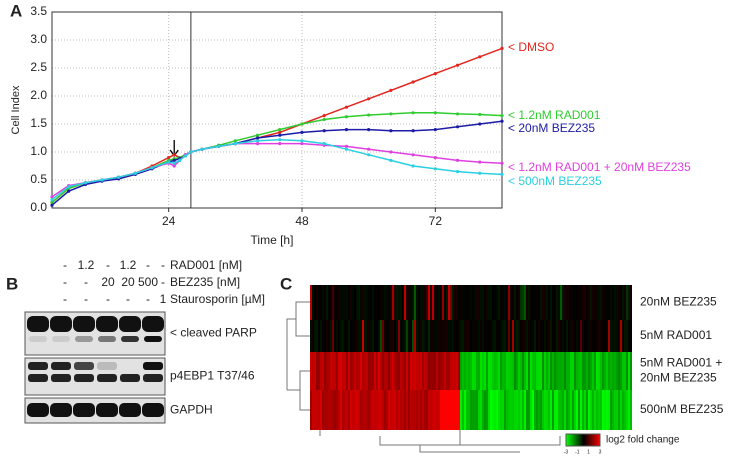 The image size is (735, 472). Describe the element at coordinates (566, 452) in the screenshot. I see `colorbar-tick-label: -3` at that location.